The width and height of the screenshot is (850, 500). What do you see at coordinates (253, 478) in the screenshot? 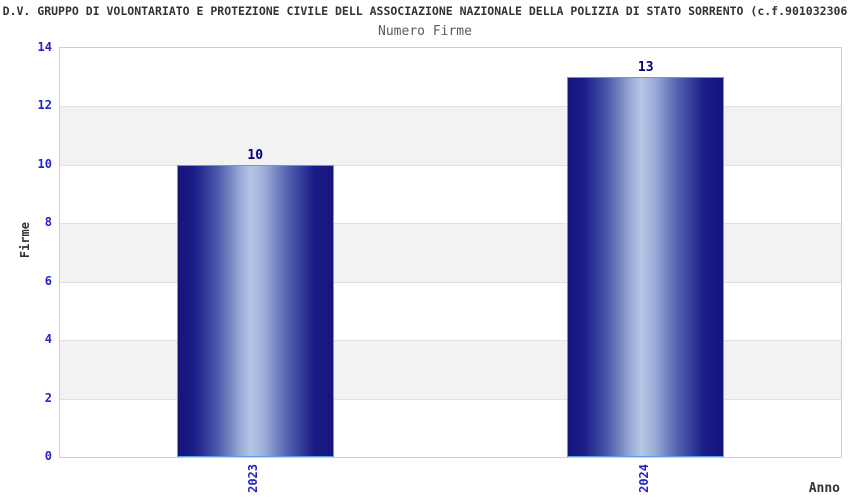
I see `x-tick-label: 2023` at bounding box center [253, 478].